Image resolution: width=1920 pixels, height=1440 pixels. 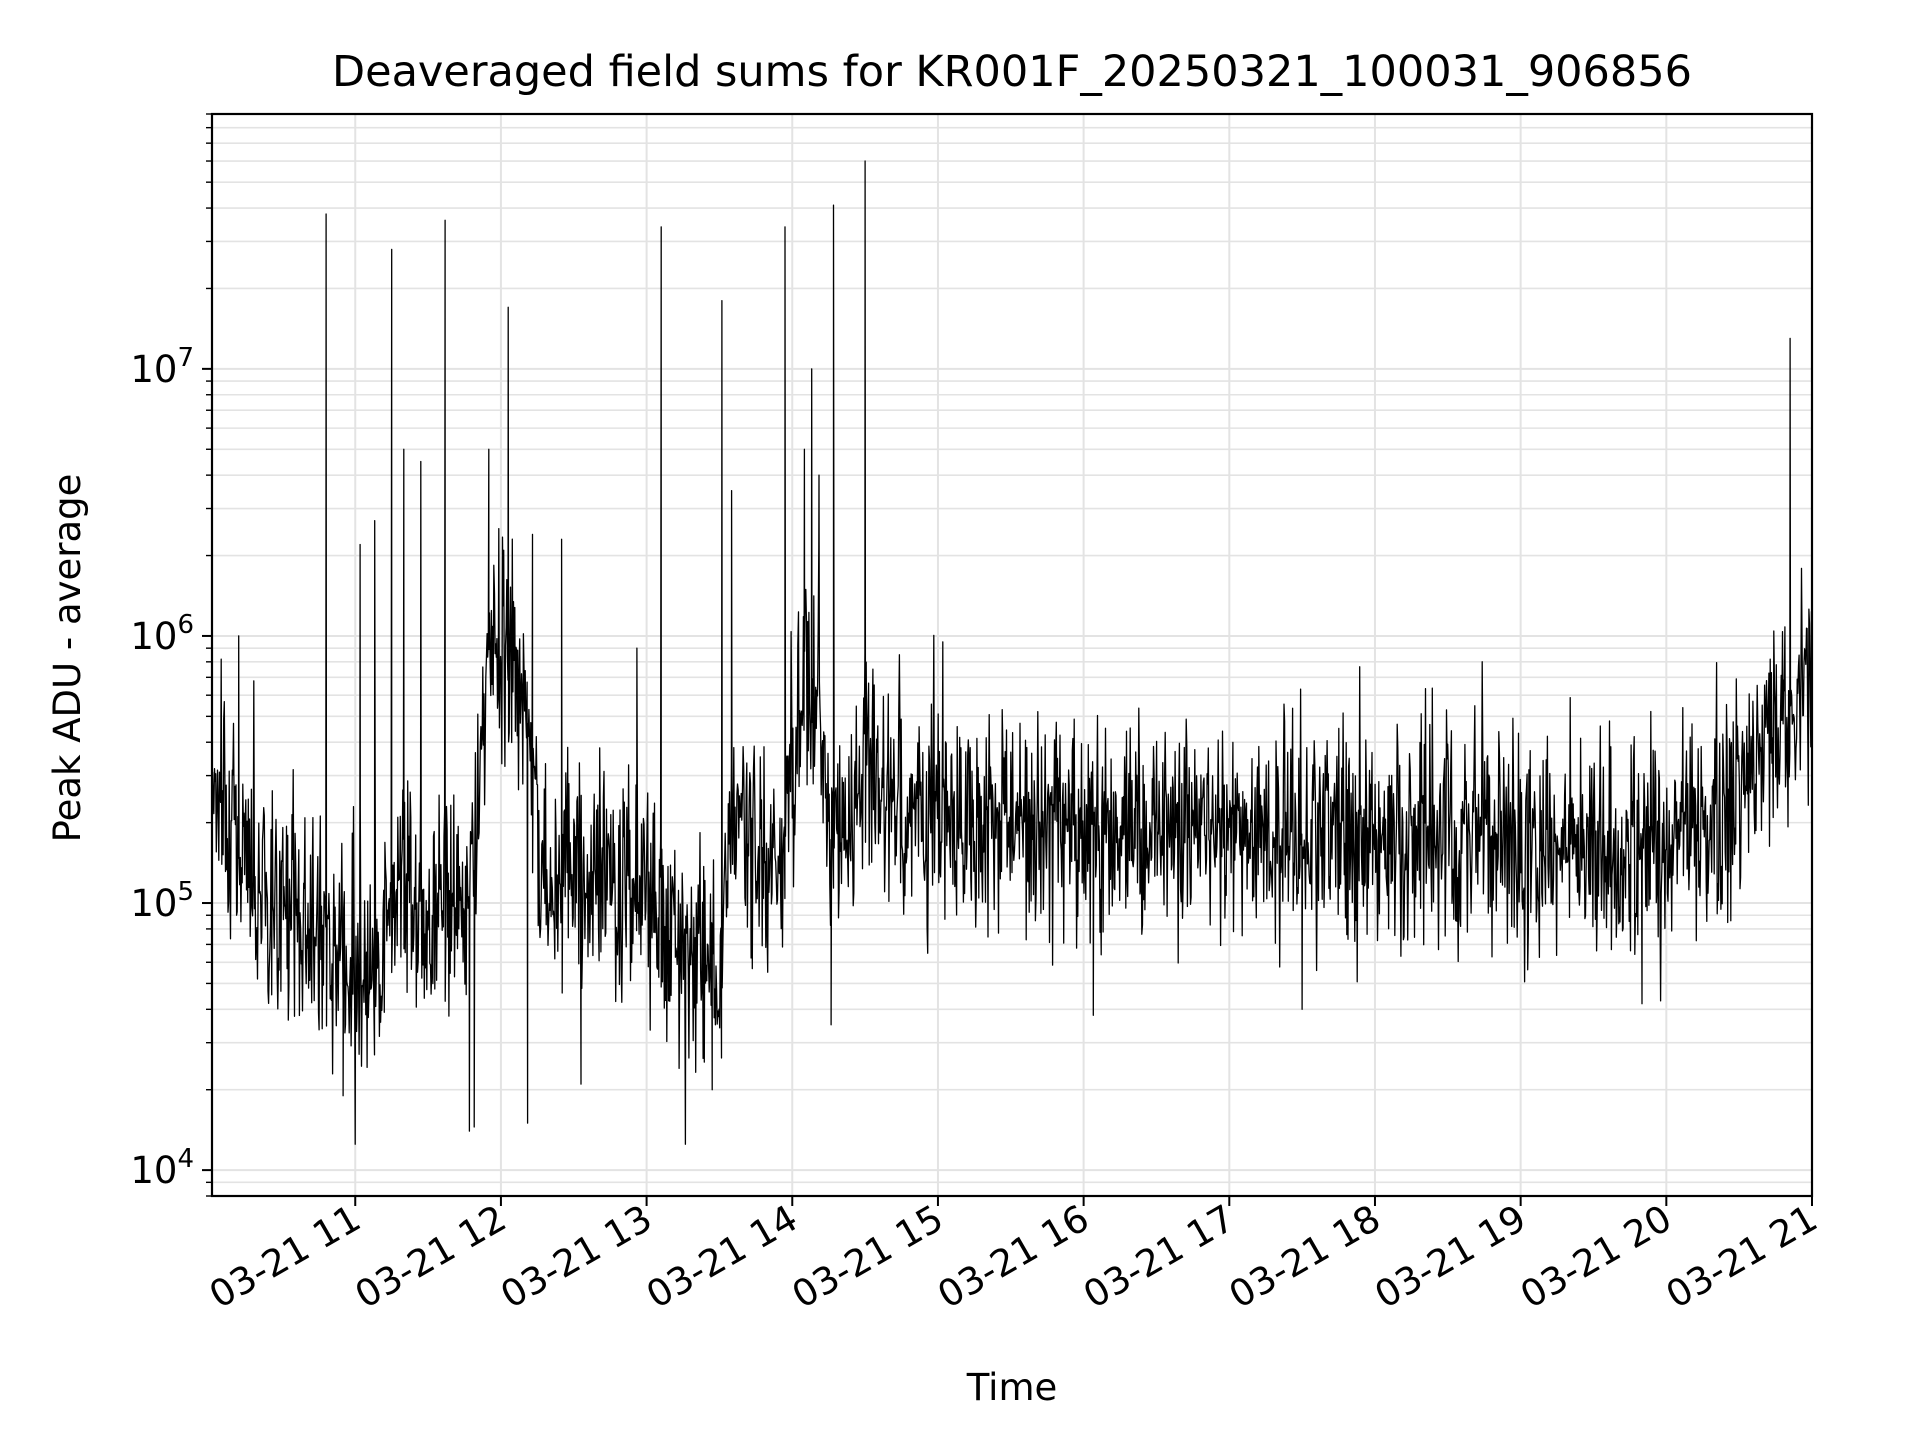 What do you see at coordinates (1012, 1387) in the screenshot?
I see `x-axis-label: Time` at bounding box center [1012, 1387].